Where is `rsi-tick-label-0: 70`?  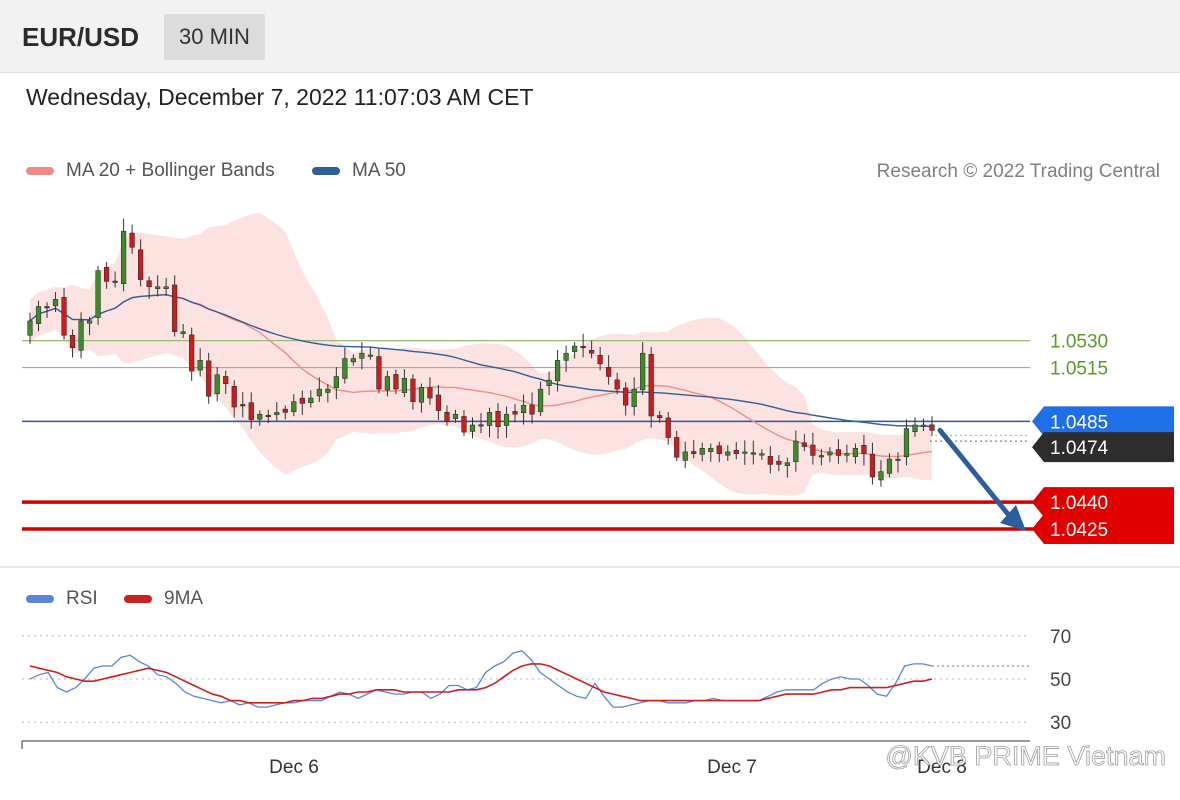 rsi-tick-label-0: 70 is located at coordinates (1060, 637).